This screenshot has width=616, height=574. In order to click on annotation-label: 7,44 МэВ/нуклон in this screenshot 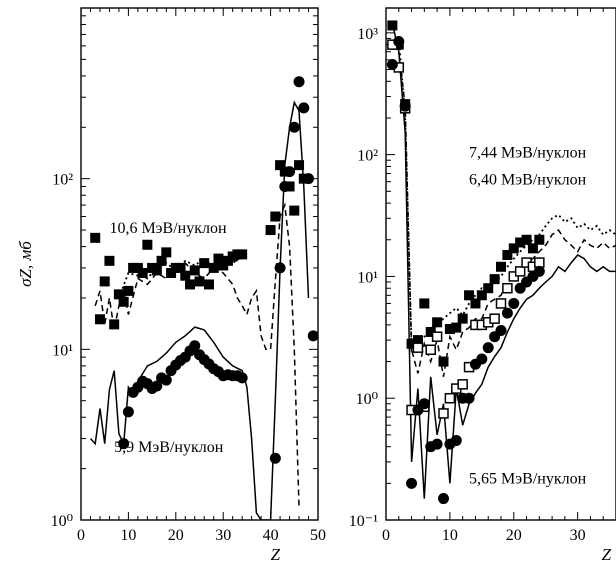, I will do `click(528, 152)`.